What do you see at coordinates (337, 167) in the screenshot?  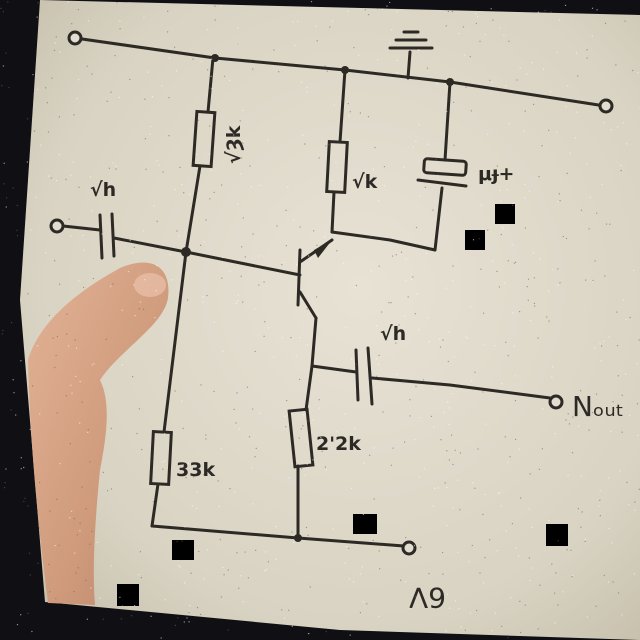 I see `resistor-collector` at bounding box center [337, 167].